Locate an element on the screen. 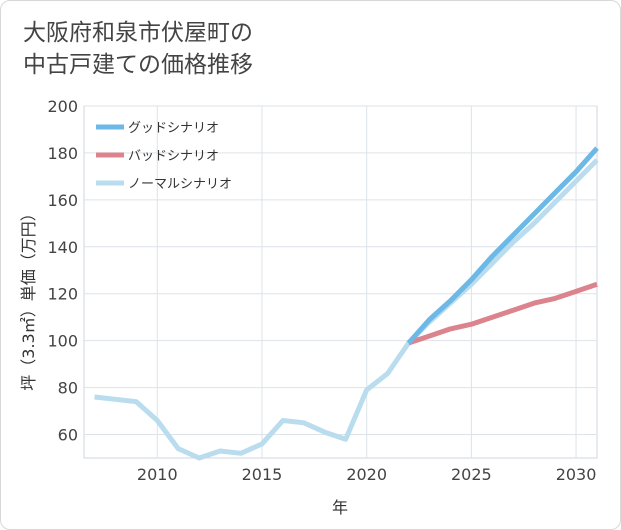 Image resolution: width=621 pixels, height=530 pixels. y-tick-label: 60 is located at coordinates (68, 435).